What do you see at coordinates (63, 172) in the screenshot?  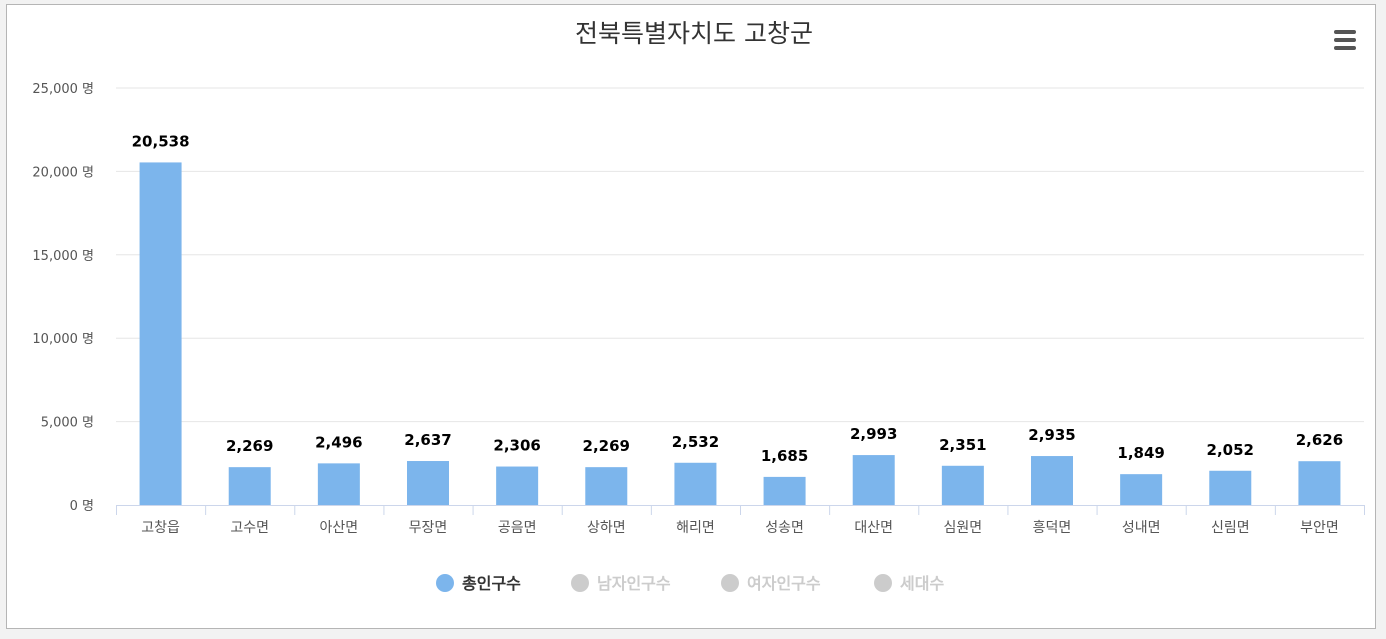 I see `y-tick-label: 20,000 명` at bounding box center [63, 172].